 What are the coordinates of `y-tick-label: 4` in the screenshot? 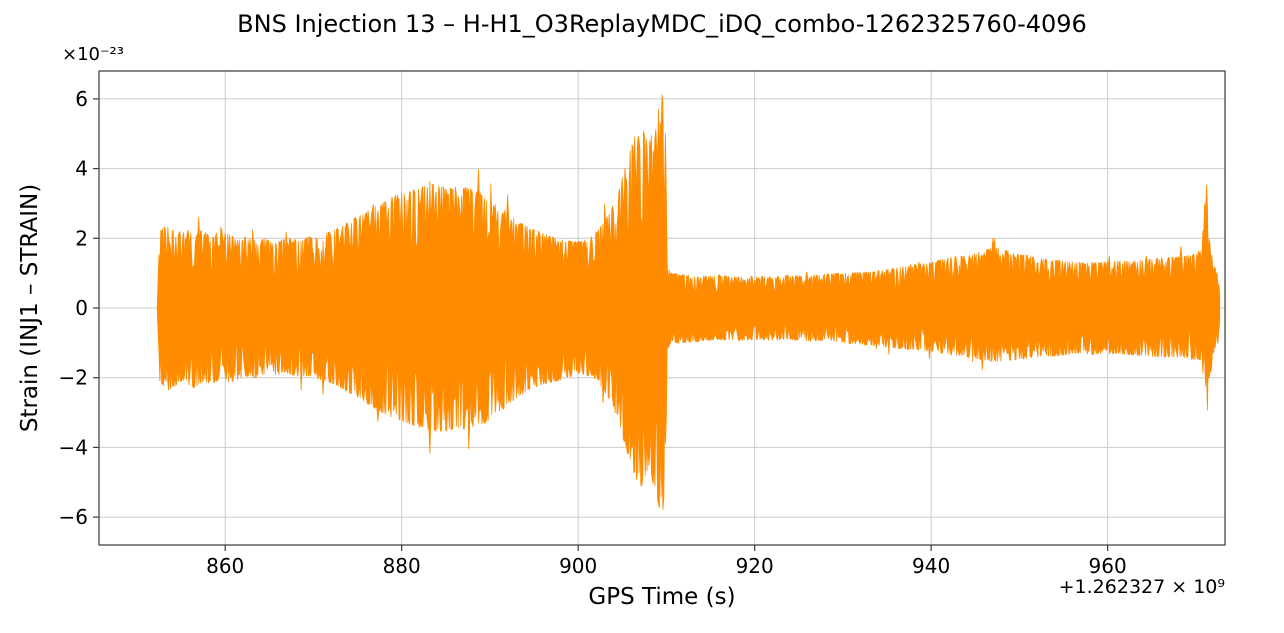 It's located at (81, 169).